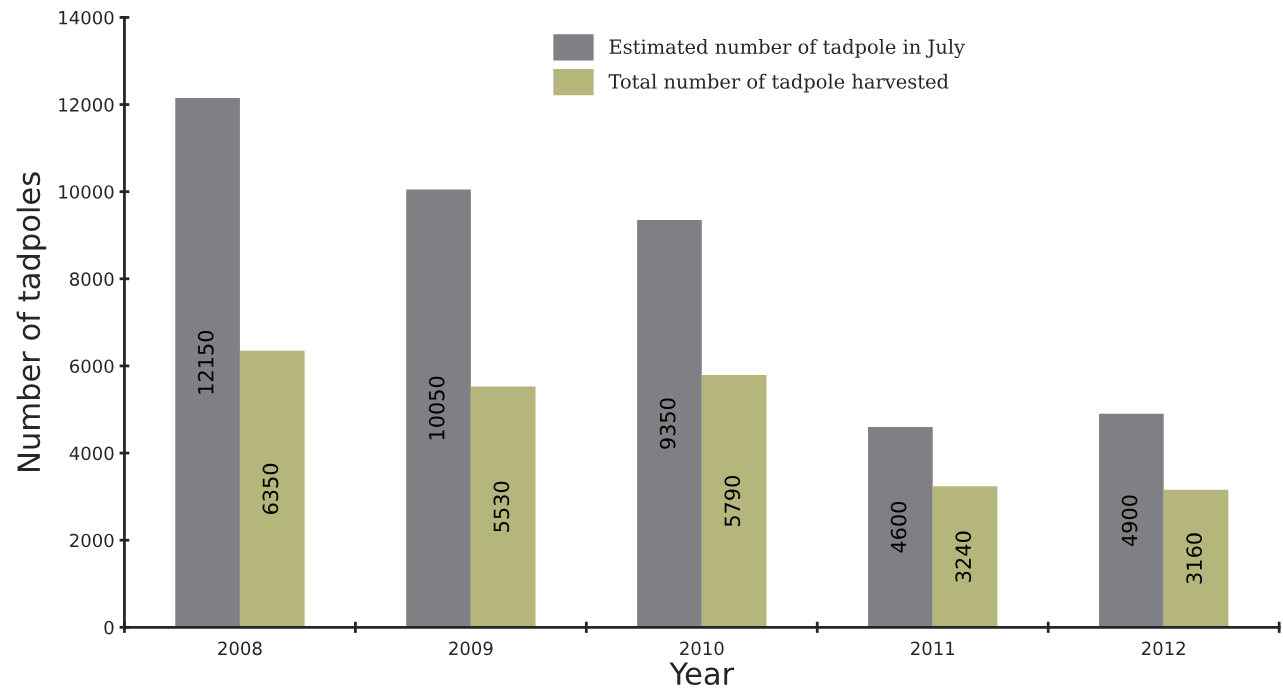  I want to click on y-tick-label: 2000, so click(92, 540).